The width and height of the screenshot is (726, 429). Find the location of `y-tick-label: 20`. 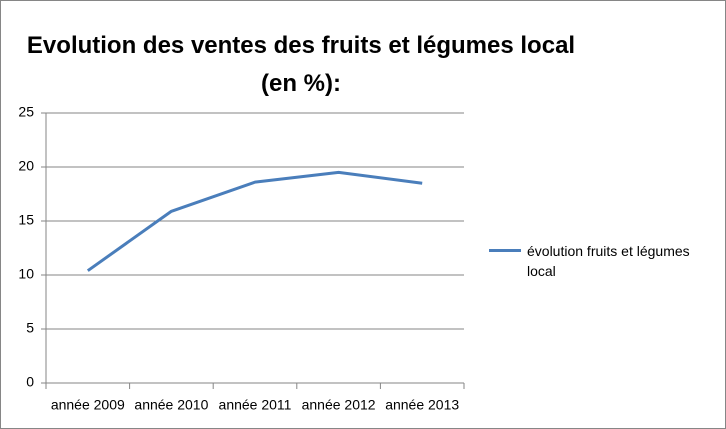

y-tick-label: 20 is located at coordinates (26, 166).